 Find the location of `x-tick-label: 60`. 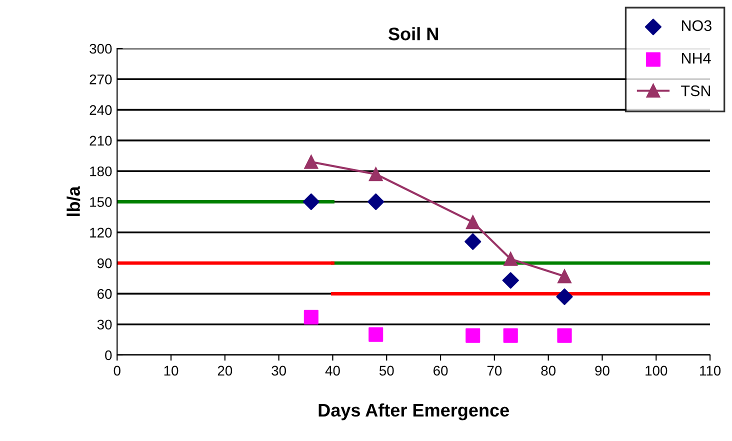

x-tick-label: 60 is located at coordinates (441, 371).